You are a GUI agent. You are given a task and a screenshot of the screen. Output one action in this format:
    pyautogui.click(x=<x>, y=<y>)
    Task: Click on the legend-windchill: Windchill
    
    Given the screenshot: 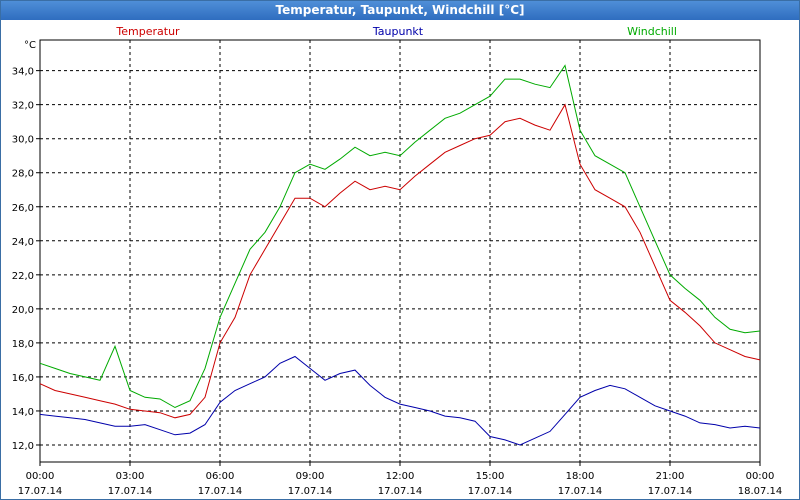 What is the action you would take?
    pyautogui.click(x=652, y=31)
    